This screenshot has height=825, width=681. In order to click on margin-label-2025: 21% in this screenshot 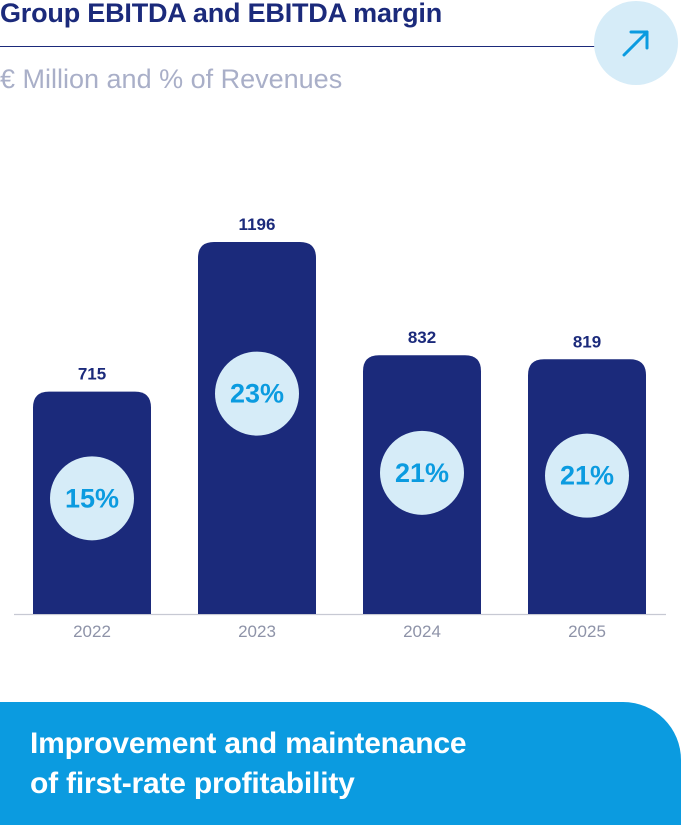, I will do `click(587, 476)`.